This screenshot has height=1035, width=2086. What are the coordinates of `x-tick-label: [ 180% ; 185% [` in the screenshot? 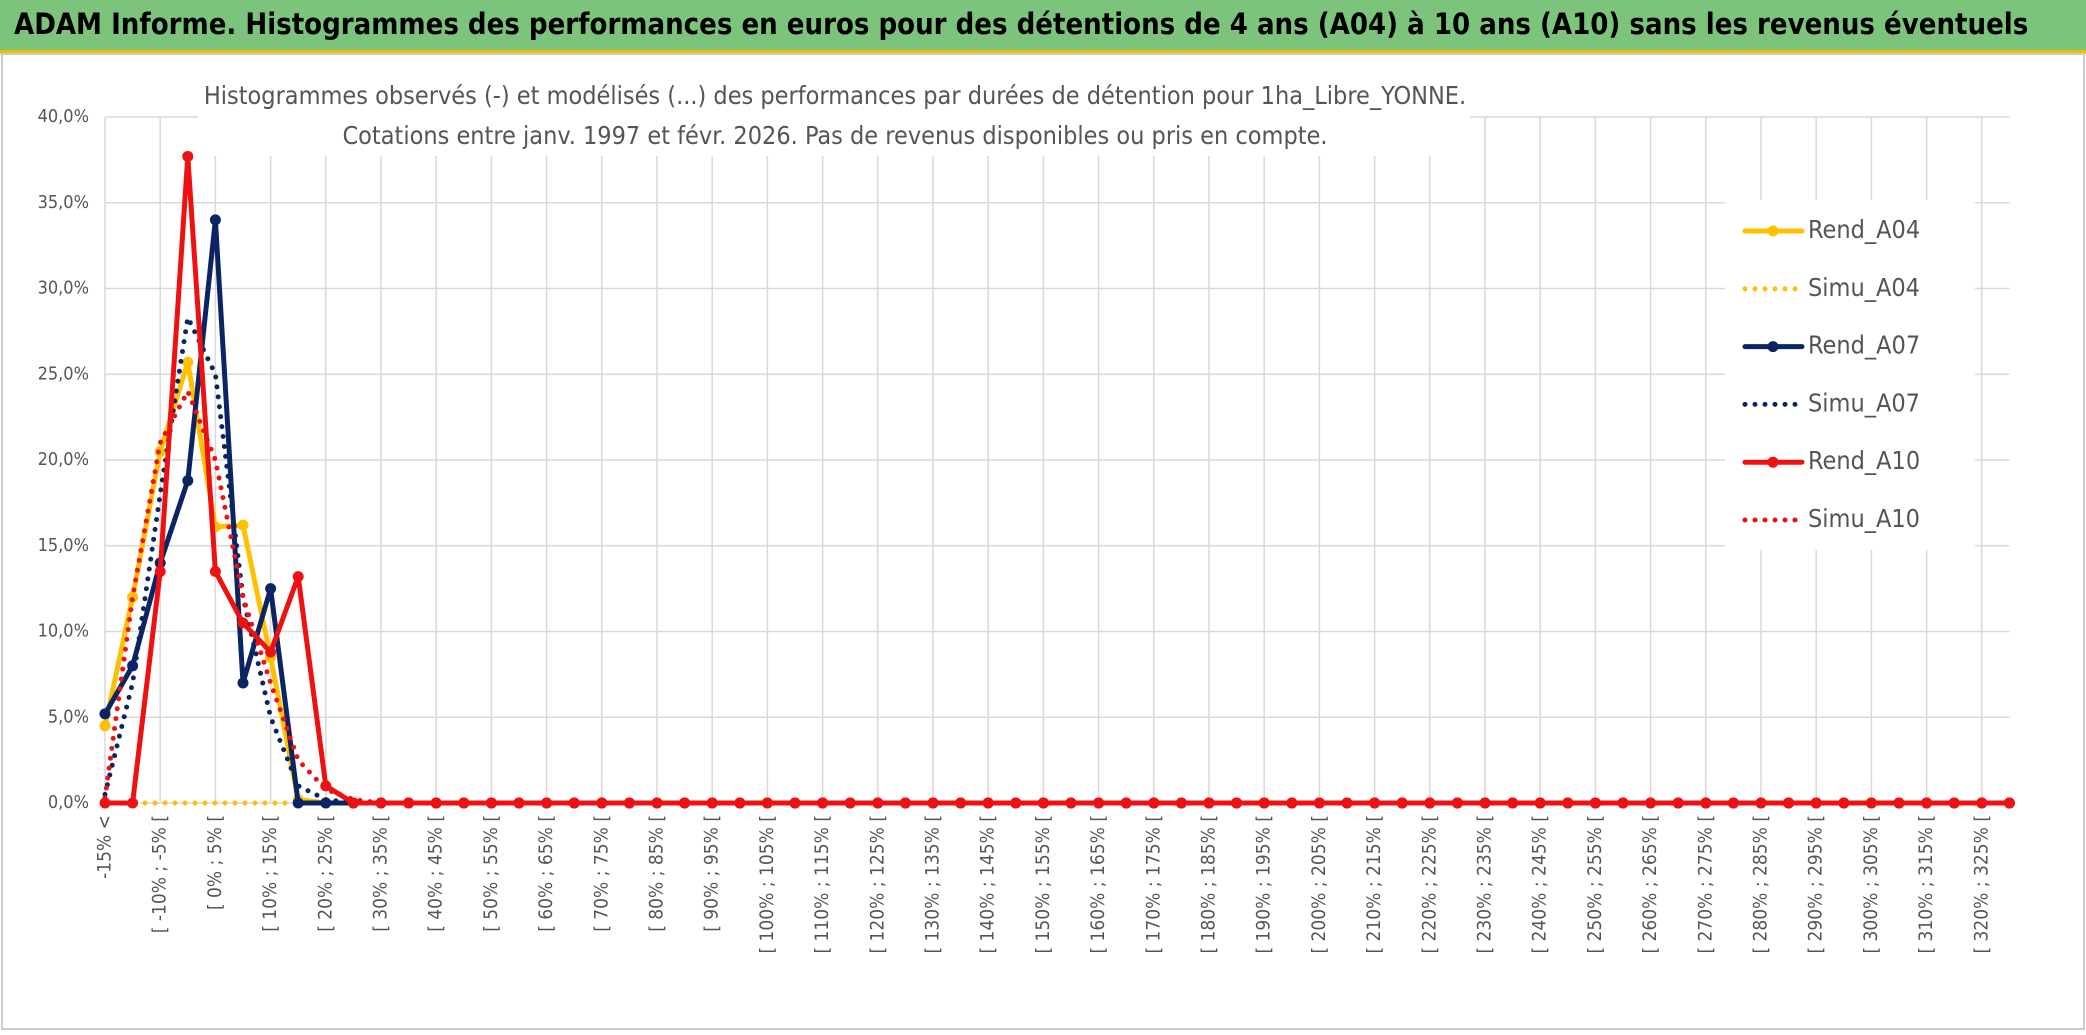 It's located at (1209, 884).